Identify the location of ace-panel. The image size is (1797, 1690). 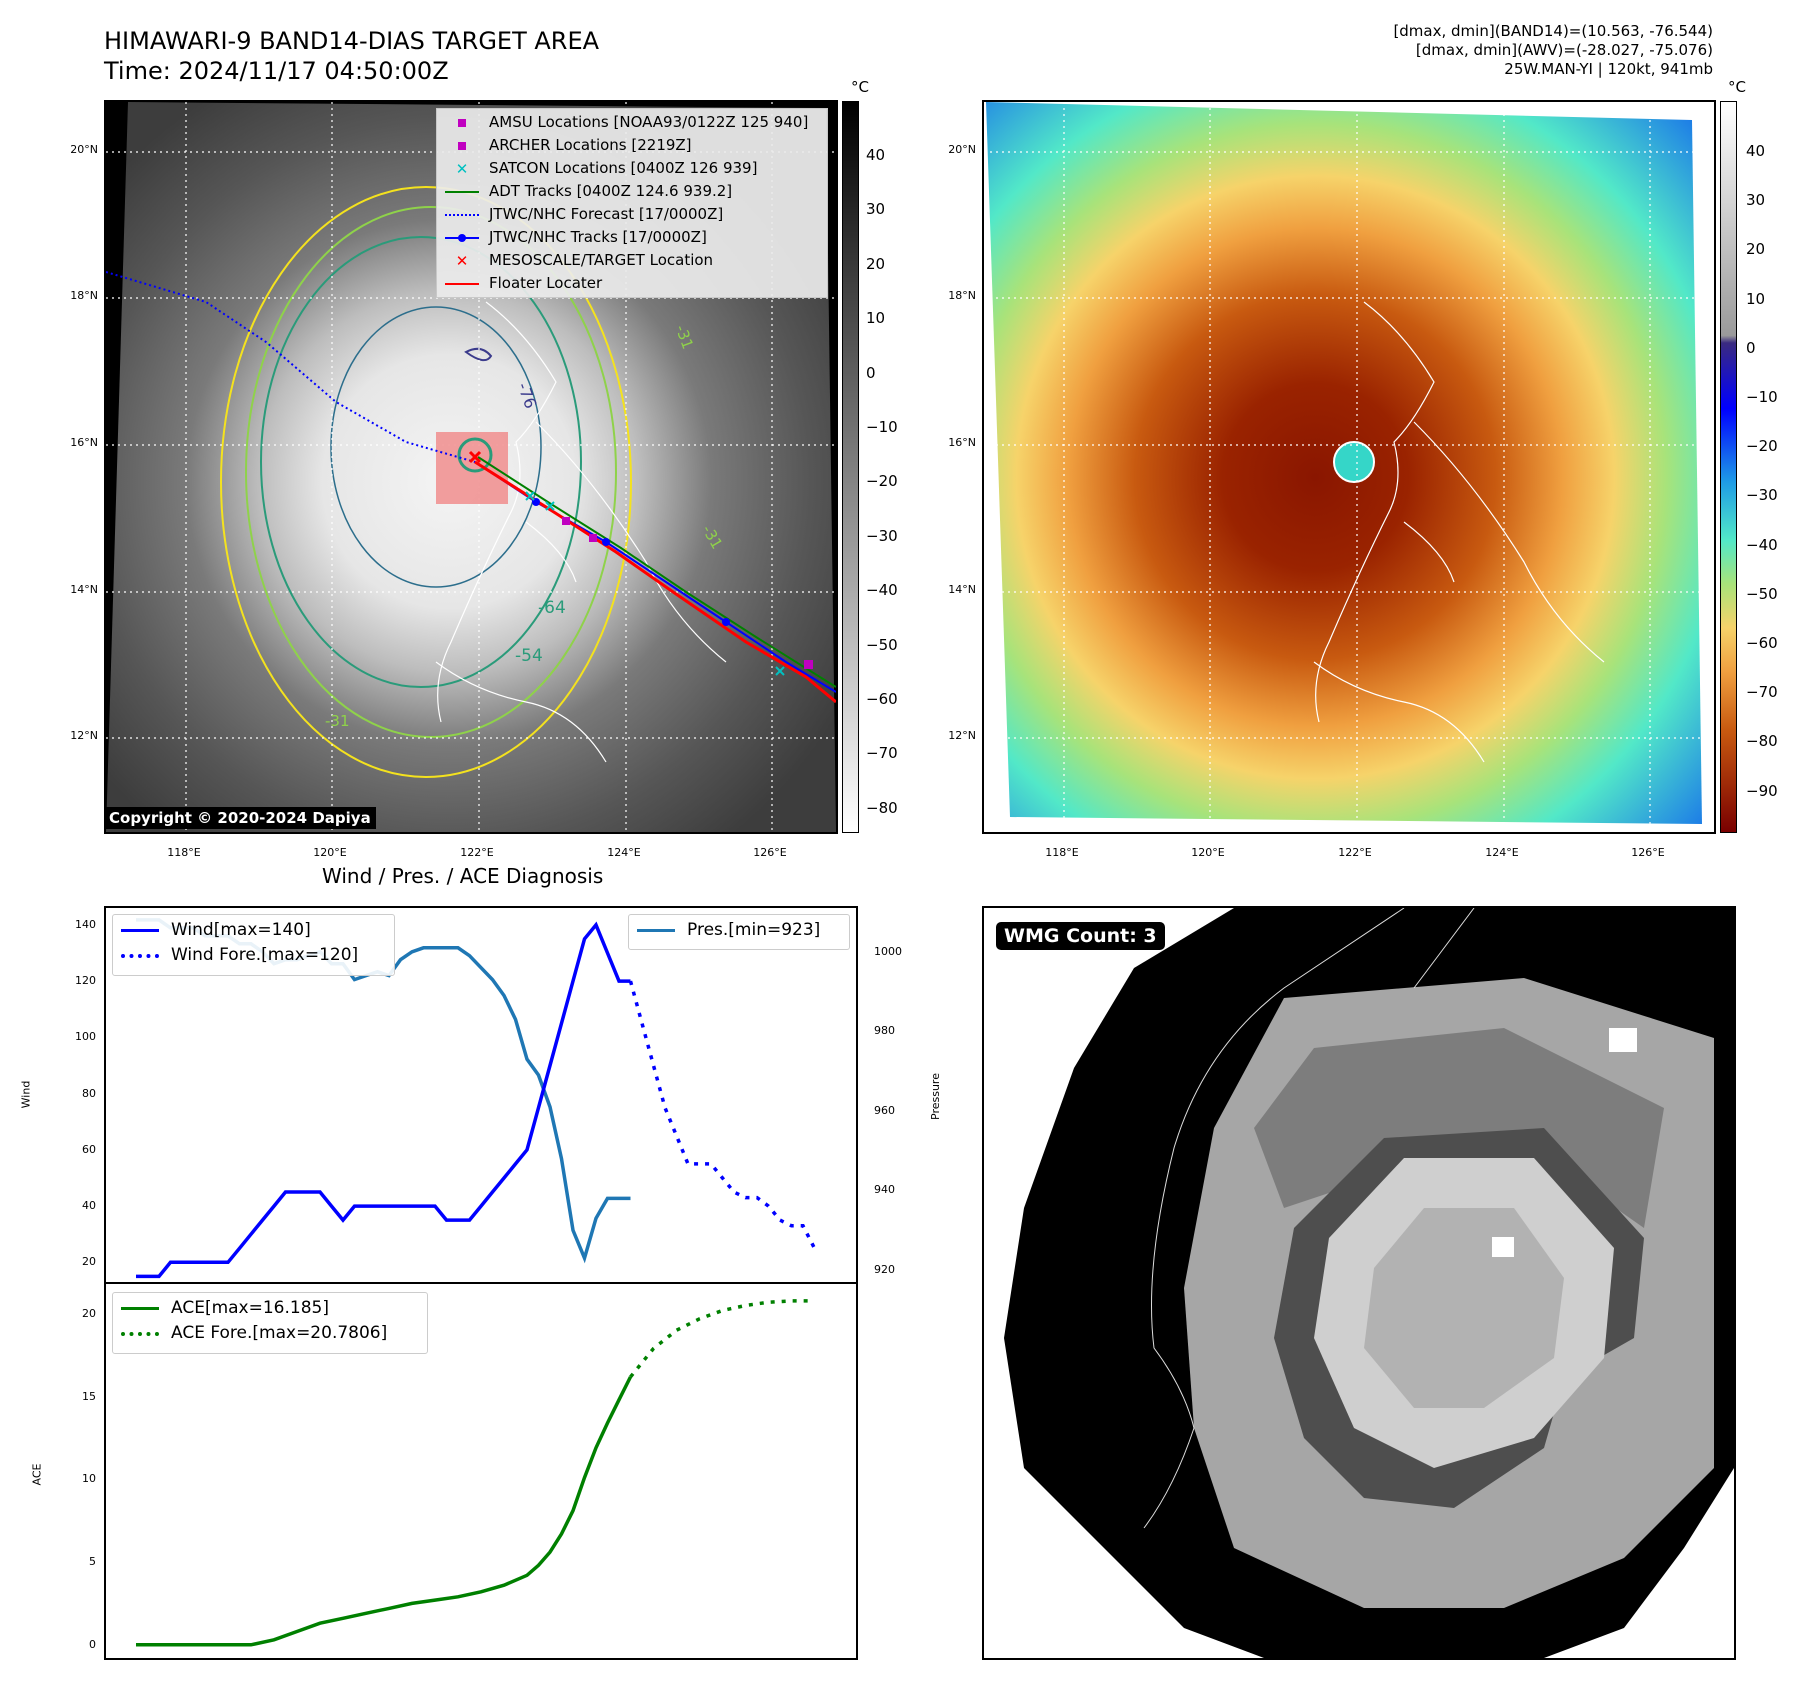
(481, 1471).